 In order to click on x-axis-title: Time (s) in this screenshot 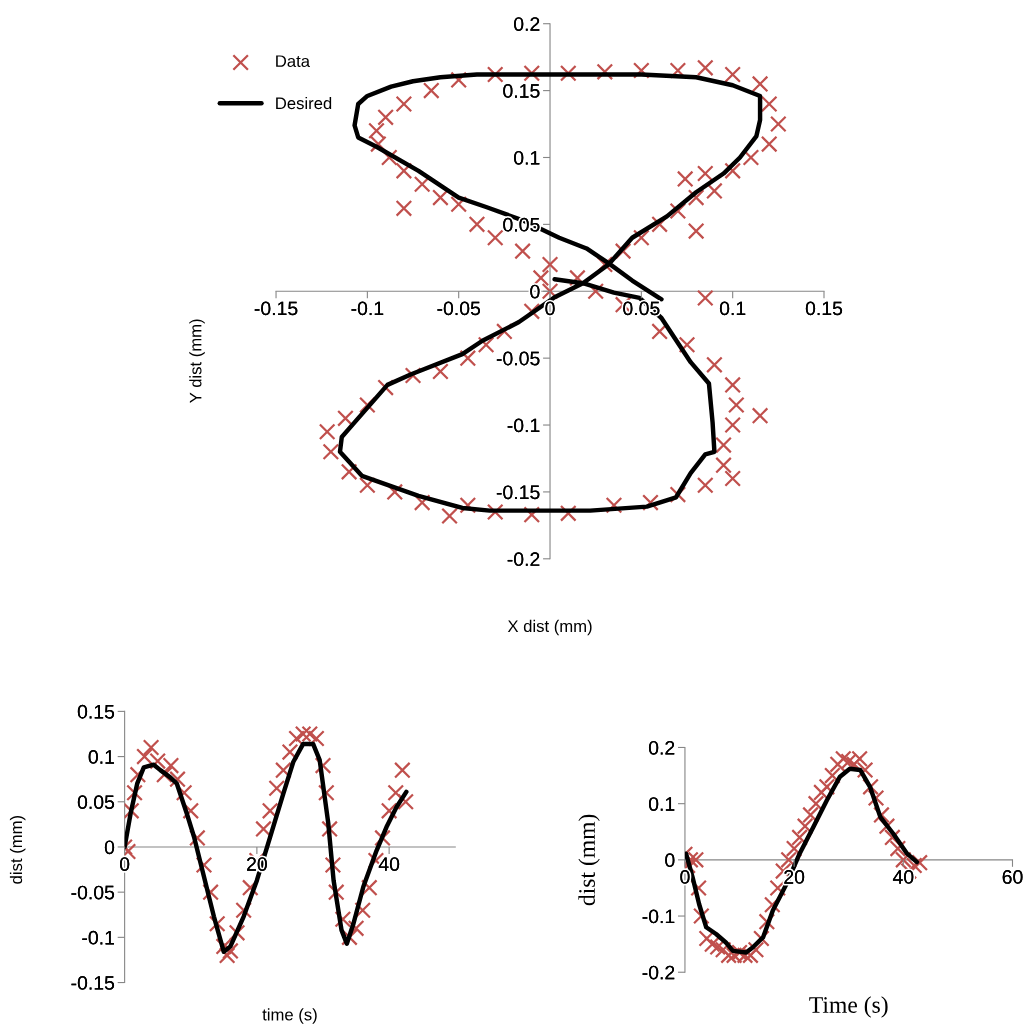, I will do `click(848, 1007)`.